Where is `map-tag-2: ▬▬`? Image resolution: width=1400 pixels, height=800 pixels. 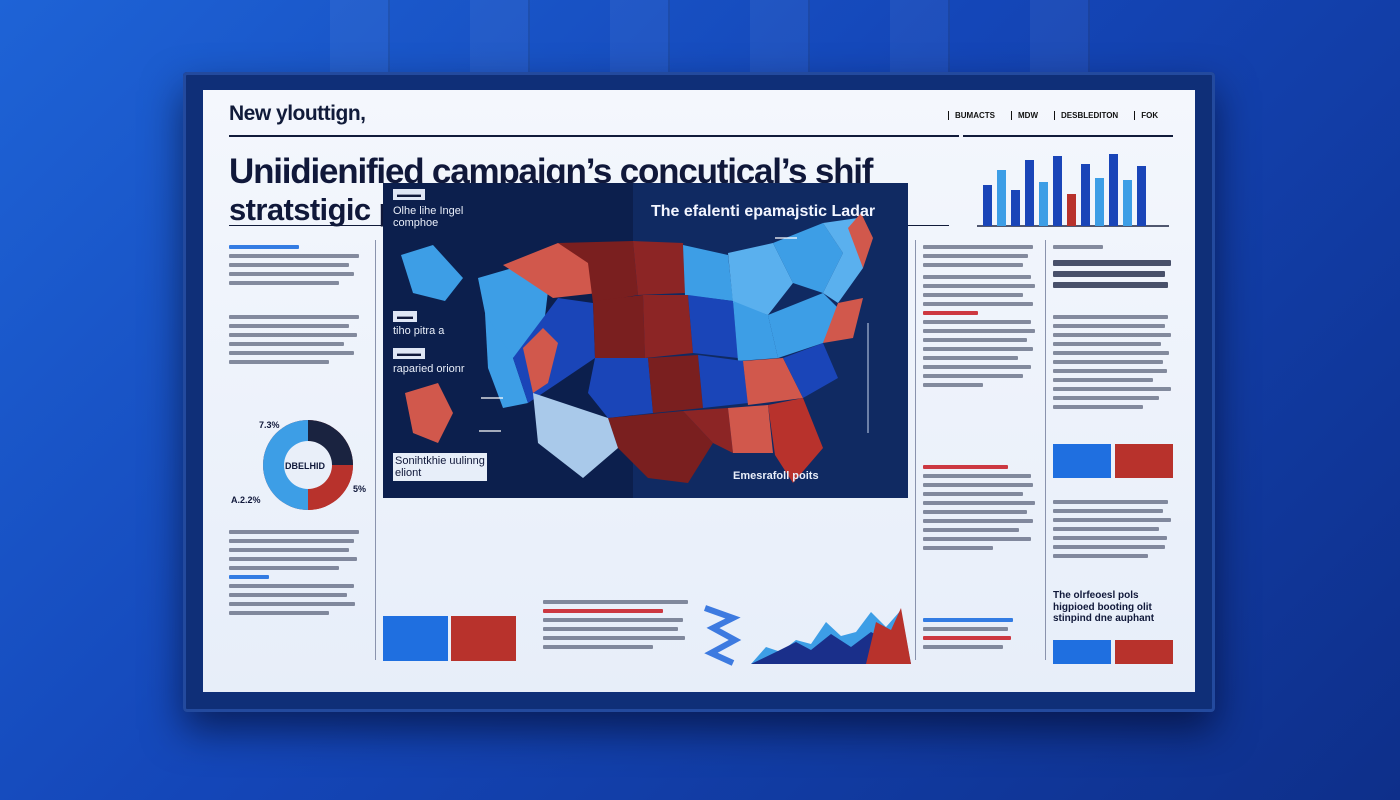
map-tag-2: ▬▬ is located at coordinates (405, 316).